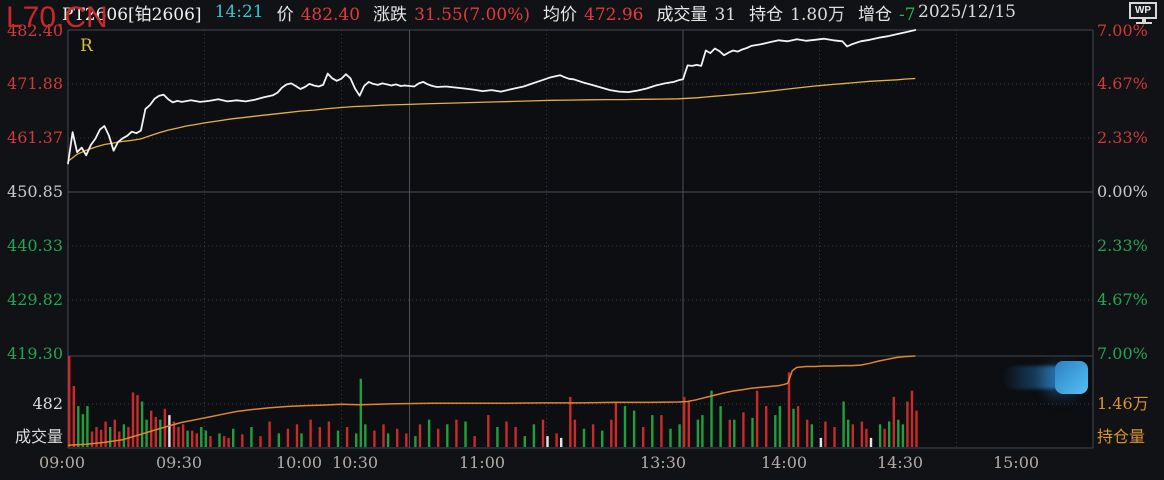  Describe the element at coordinates (35, 137) in the screenshot. I see `y-axis-label-left: 461.37` at that location.